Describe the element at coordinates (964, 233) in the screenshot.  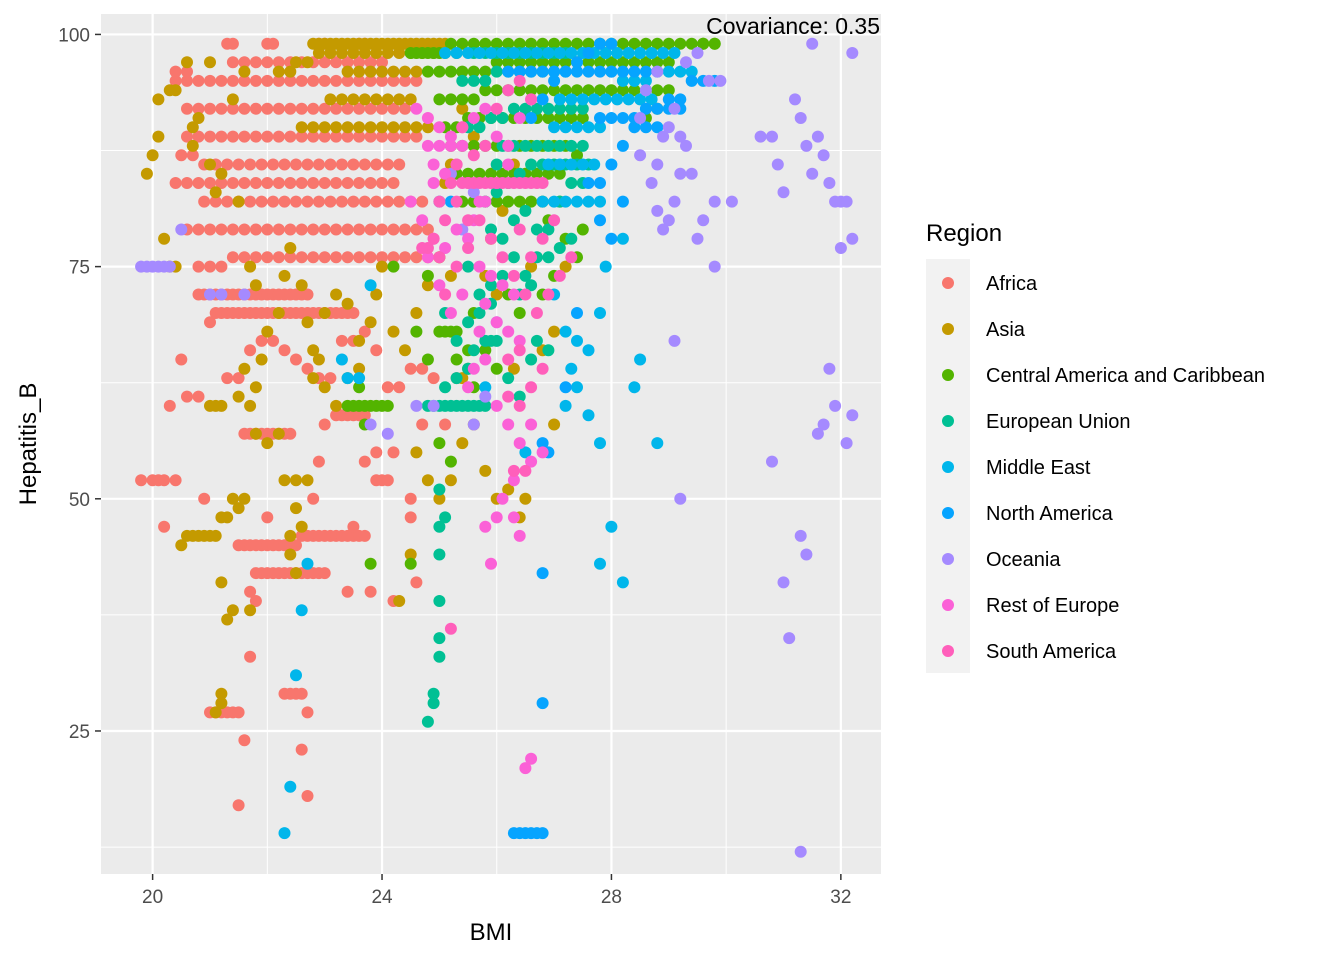
I see `legend-title: Region` at that location.